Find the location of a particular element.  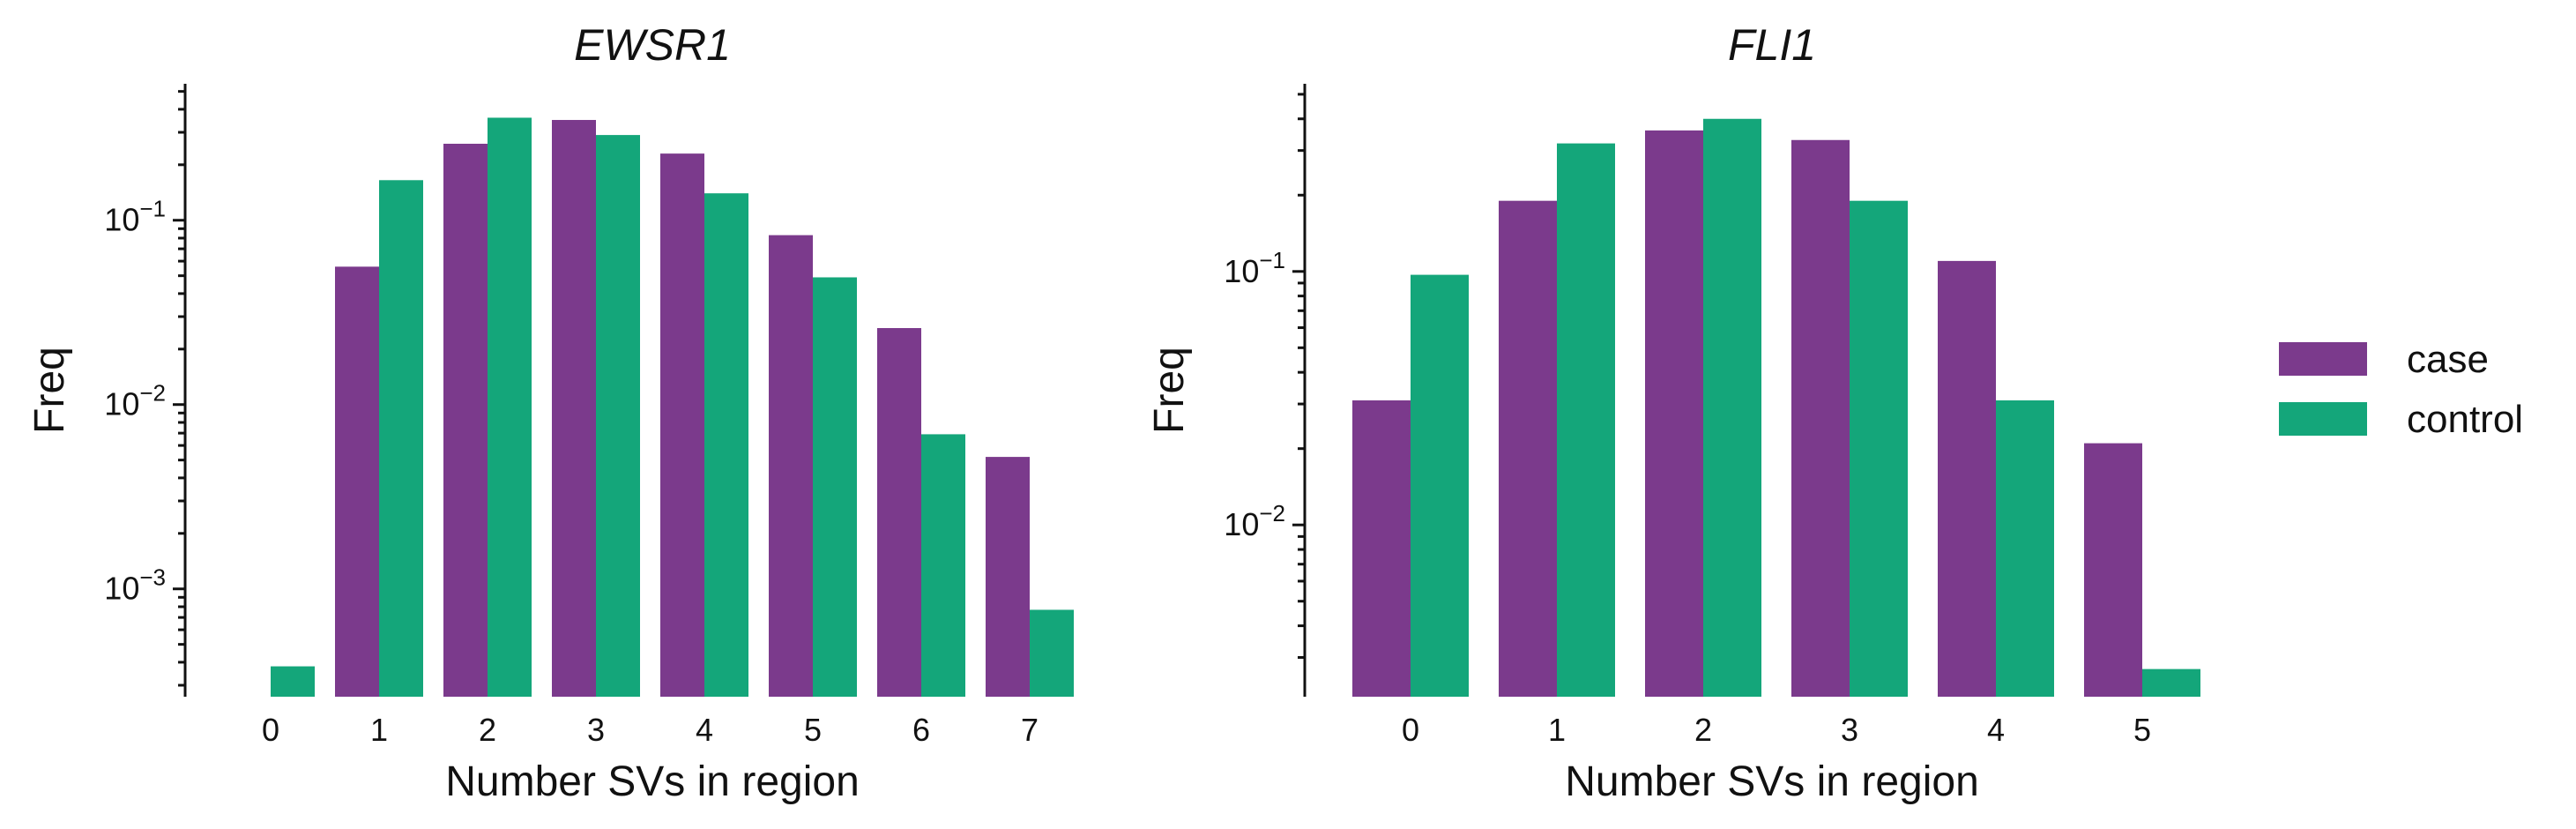

x-tick-label-6: 6 is located at coordinates (921, 730).